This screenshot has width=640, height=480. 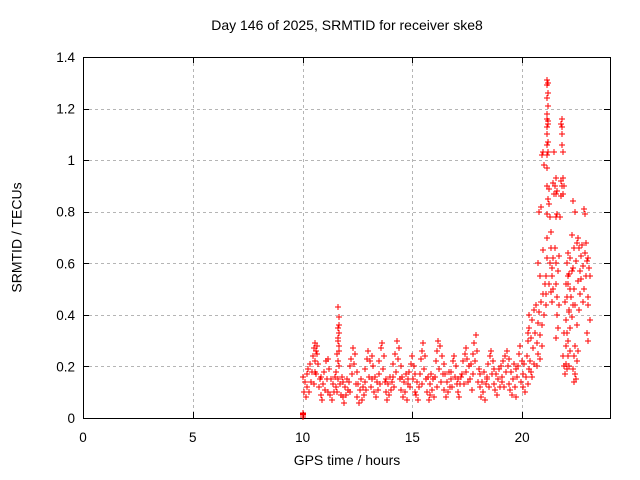 What do you see at coordinates (65, 212) in the screenshot?
I see `y-tick-label: 0.8` at bounding box center [65, 212].